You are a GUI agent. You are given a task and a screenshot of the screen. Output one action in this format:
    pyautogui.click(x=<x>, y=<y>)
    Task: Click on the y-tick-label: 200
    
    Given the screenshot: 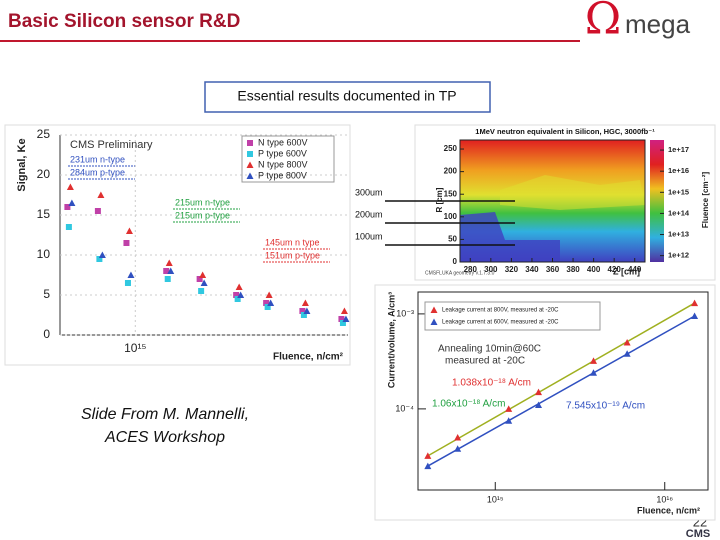 What is the action you would take?
    pyautogui.click(x=451, y=171)
    